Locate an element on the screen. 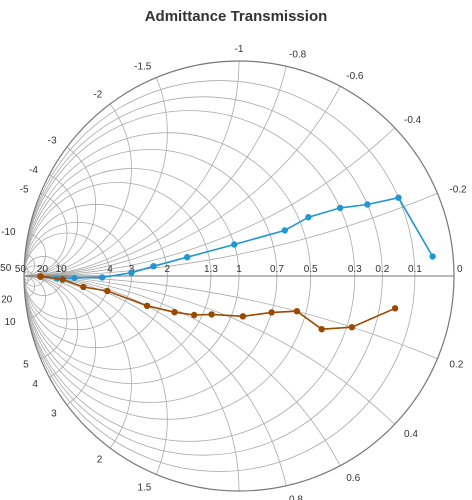 The image size is (472, 500). reactance-tick-label-upper: -4 is located at coordinates (33, 170).